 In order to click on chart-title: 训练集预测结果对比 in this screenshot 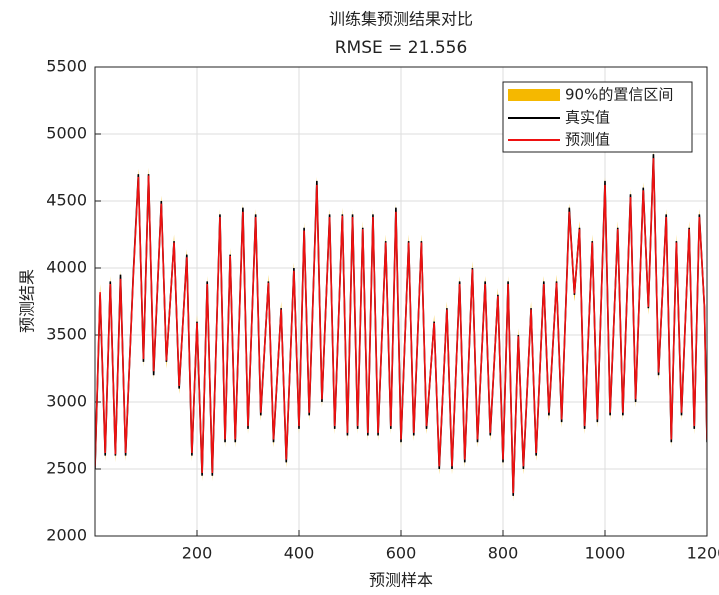, I will do `click(401, 19)`.